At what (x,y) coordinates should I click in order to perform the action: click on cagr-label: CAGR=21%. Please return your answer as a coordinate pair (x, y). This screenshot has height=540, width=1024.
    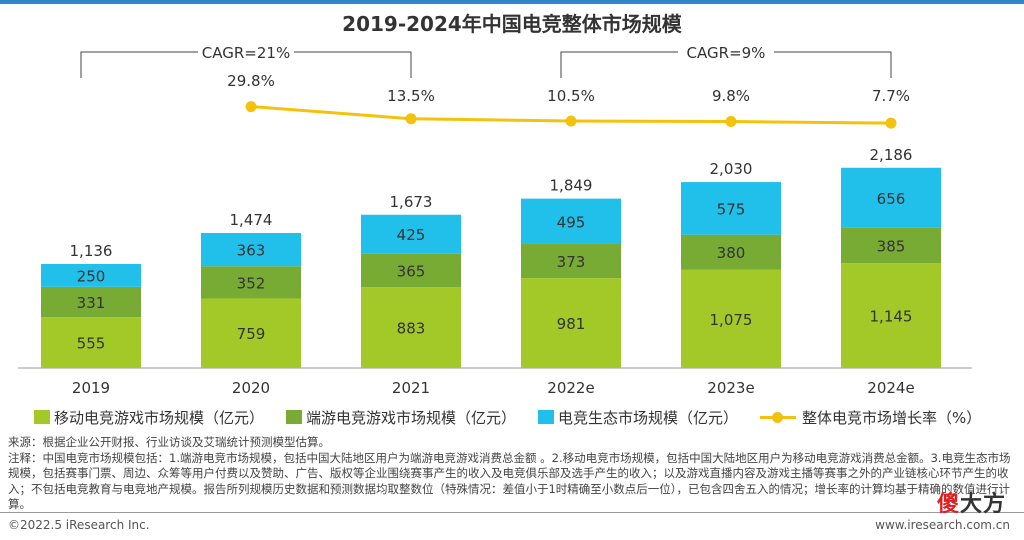
    Looking at the image, I should click on (246, 53).